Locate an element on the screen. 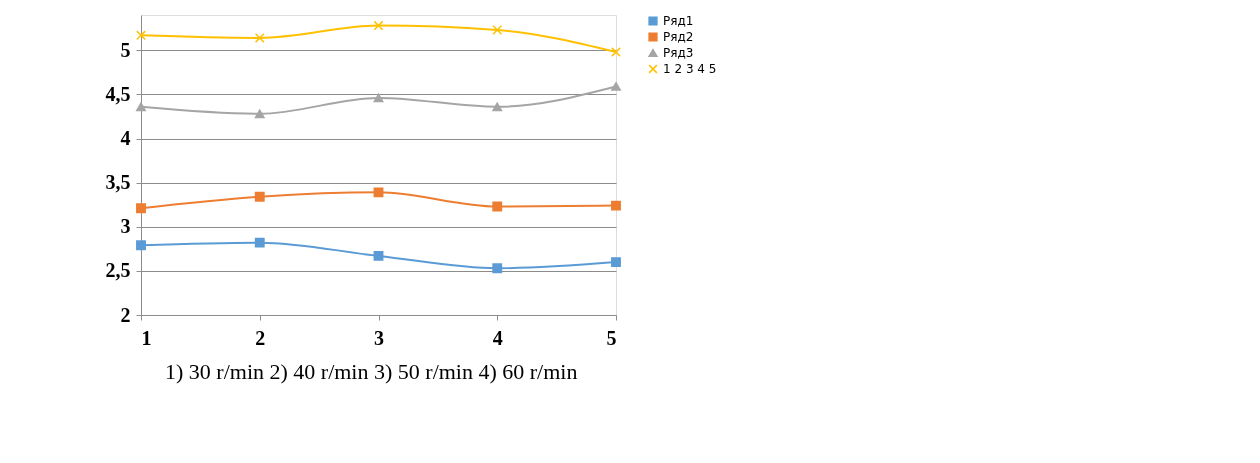  legend-label: Ряд2 is located at coordinates (678, 37).